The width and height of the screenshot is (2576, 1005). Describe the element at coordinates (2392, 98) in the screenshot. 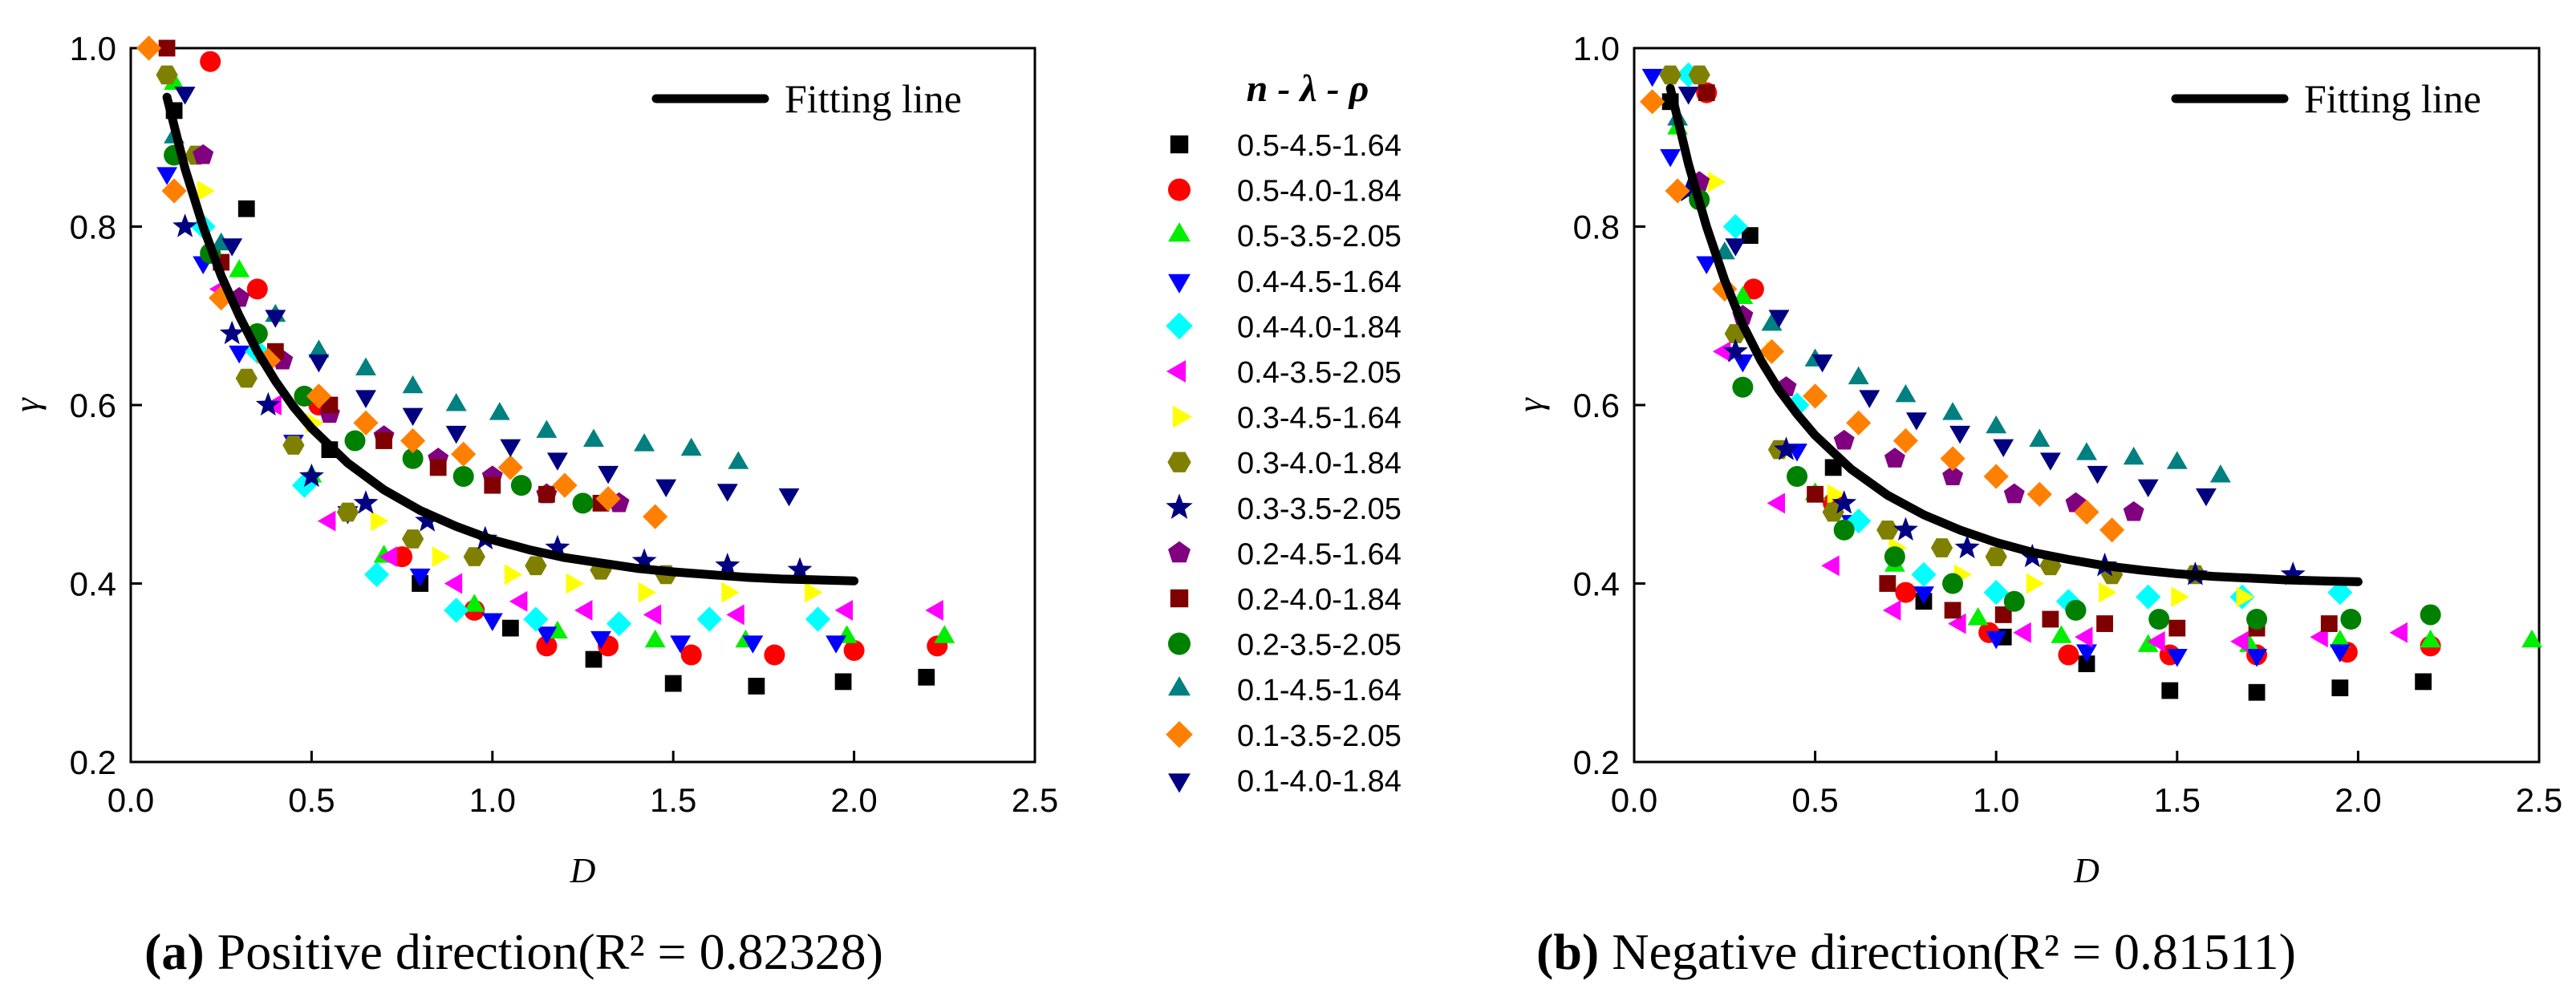

I see `fitting-line-key-label-b: Fitting line` at that location.